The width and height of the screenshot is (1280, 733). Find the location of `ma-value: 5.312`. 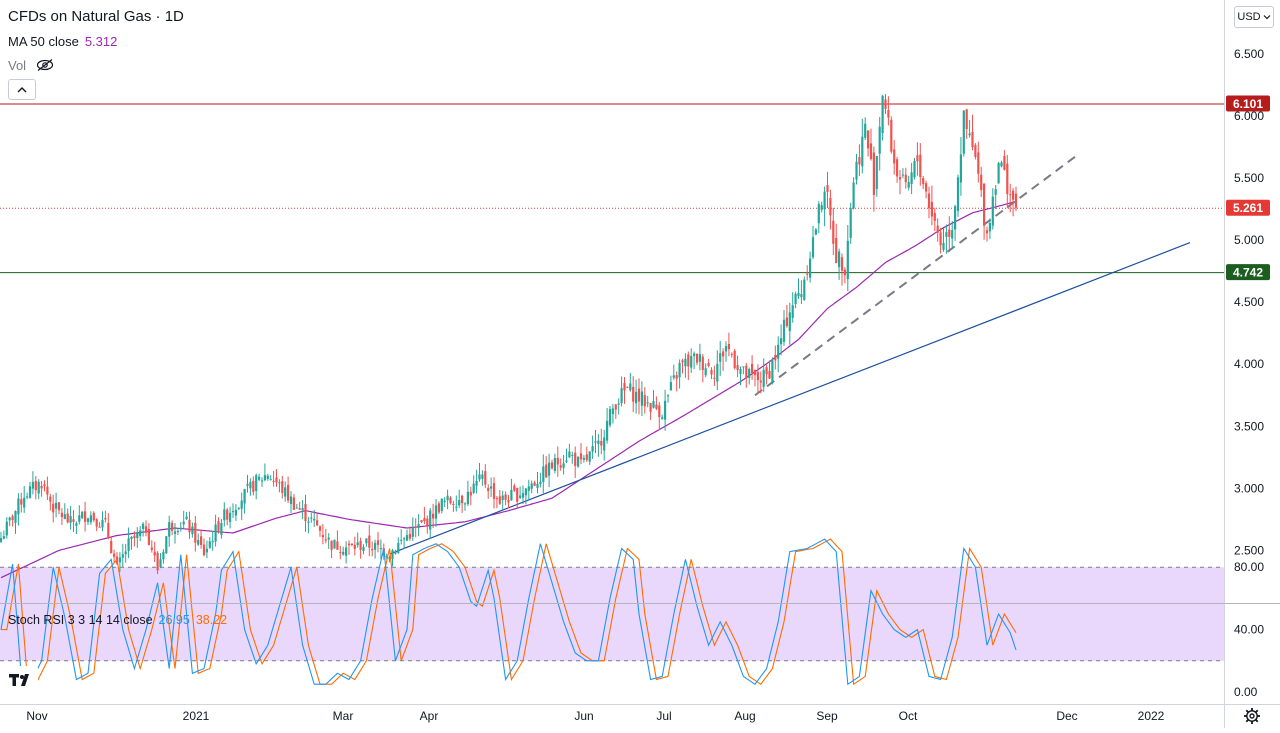

ma-value: 5.312 is located at coordinates (101, 41).